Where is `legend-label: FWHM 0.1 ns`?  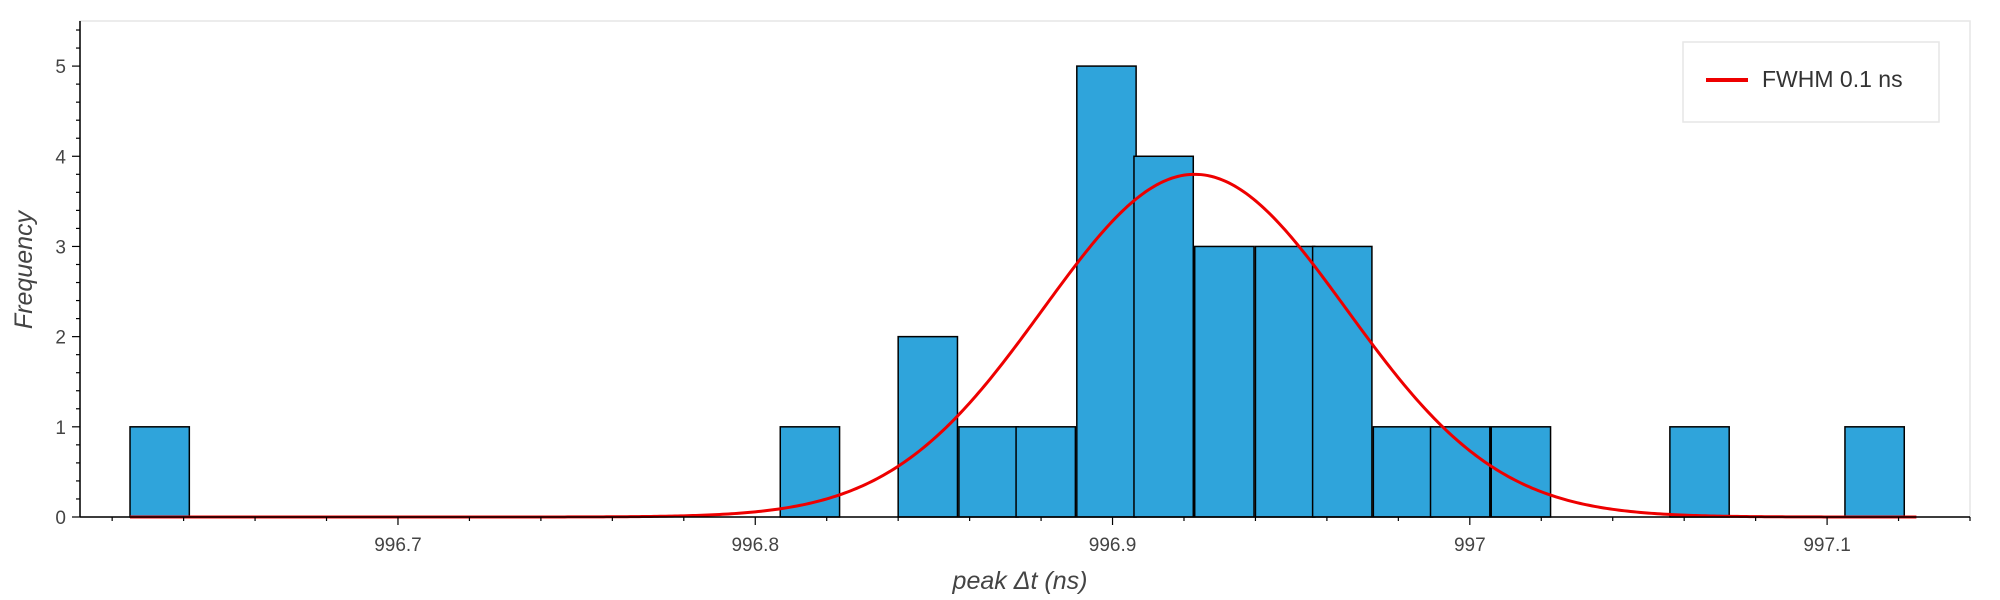
legend-label: FWHM 0.1 ns is located at coordinates (1832, 79).